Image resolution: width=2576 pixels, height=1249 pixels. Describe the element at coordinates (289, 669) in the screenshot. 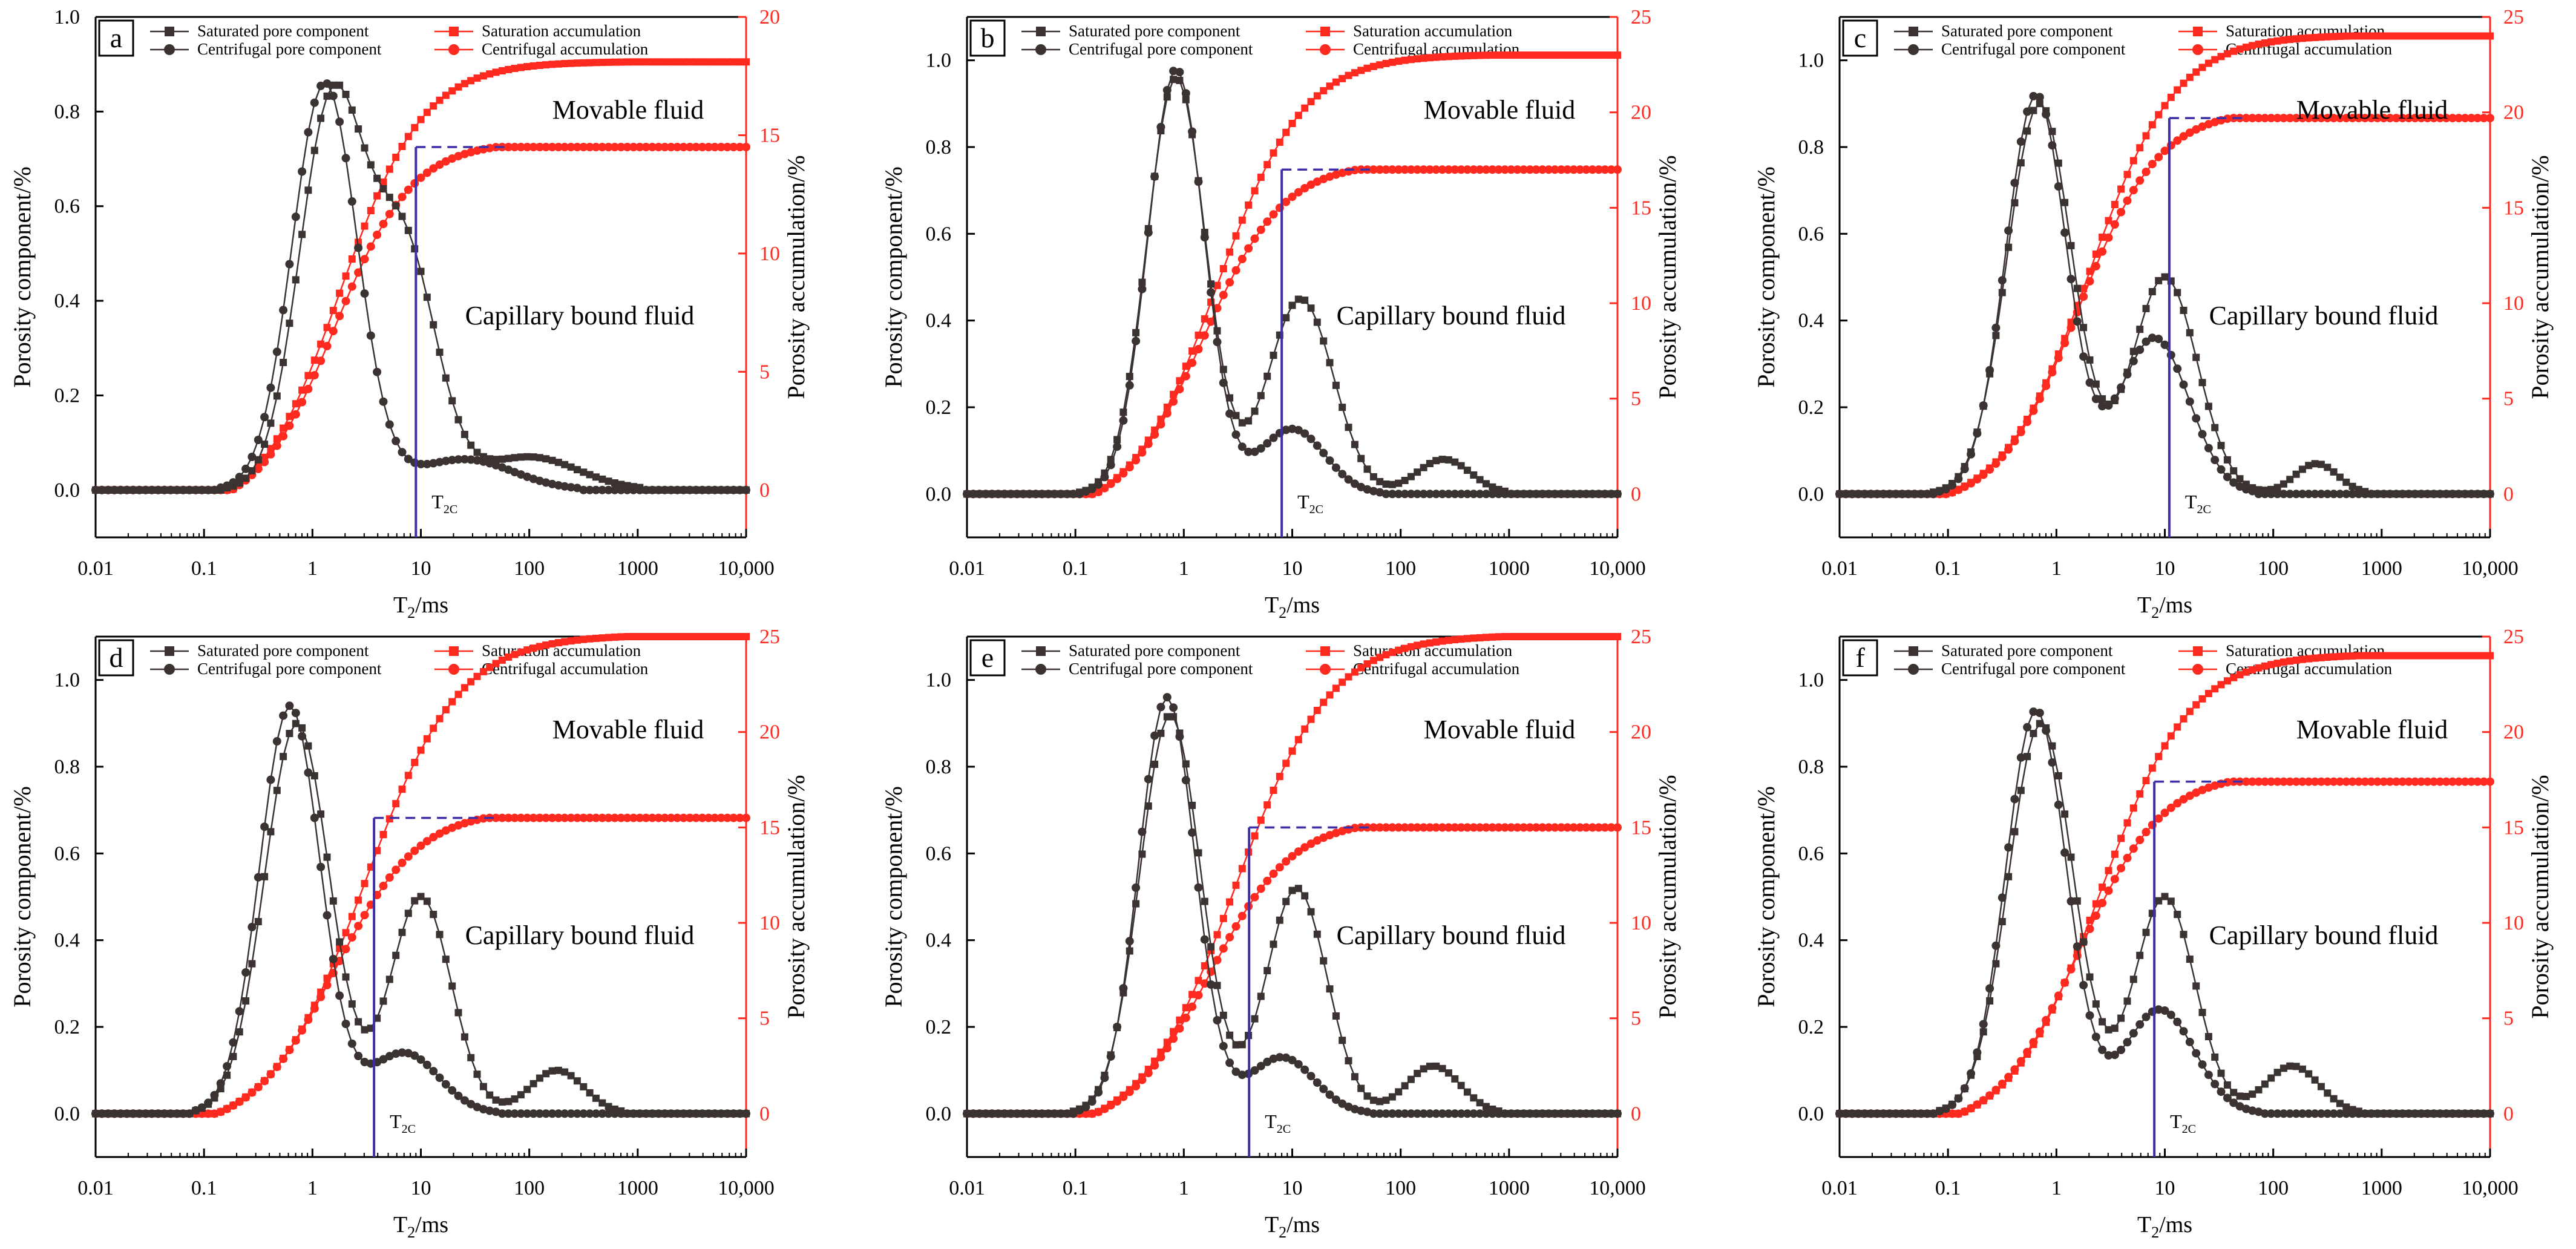

I see `legend-entry: Centrifugal pore component` at that location.